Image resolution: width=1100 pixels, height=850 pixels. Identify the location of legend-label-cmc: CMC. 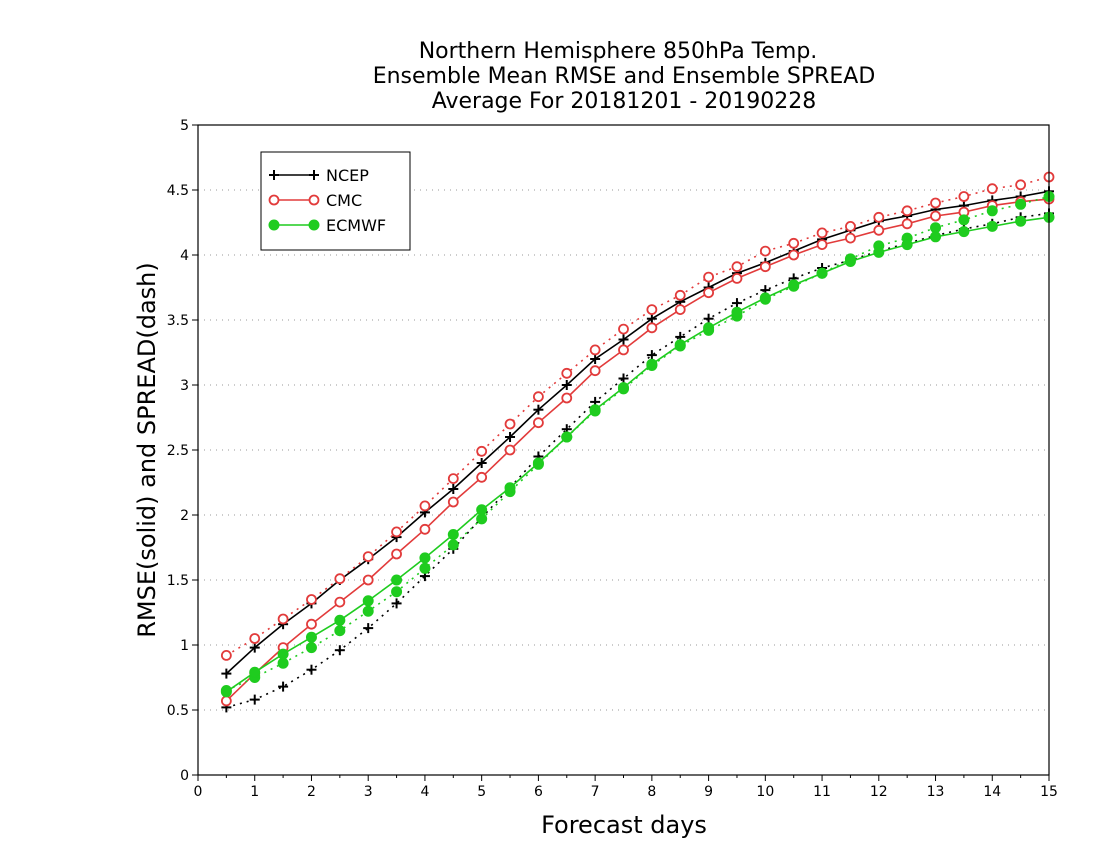
(344, 200).